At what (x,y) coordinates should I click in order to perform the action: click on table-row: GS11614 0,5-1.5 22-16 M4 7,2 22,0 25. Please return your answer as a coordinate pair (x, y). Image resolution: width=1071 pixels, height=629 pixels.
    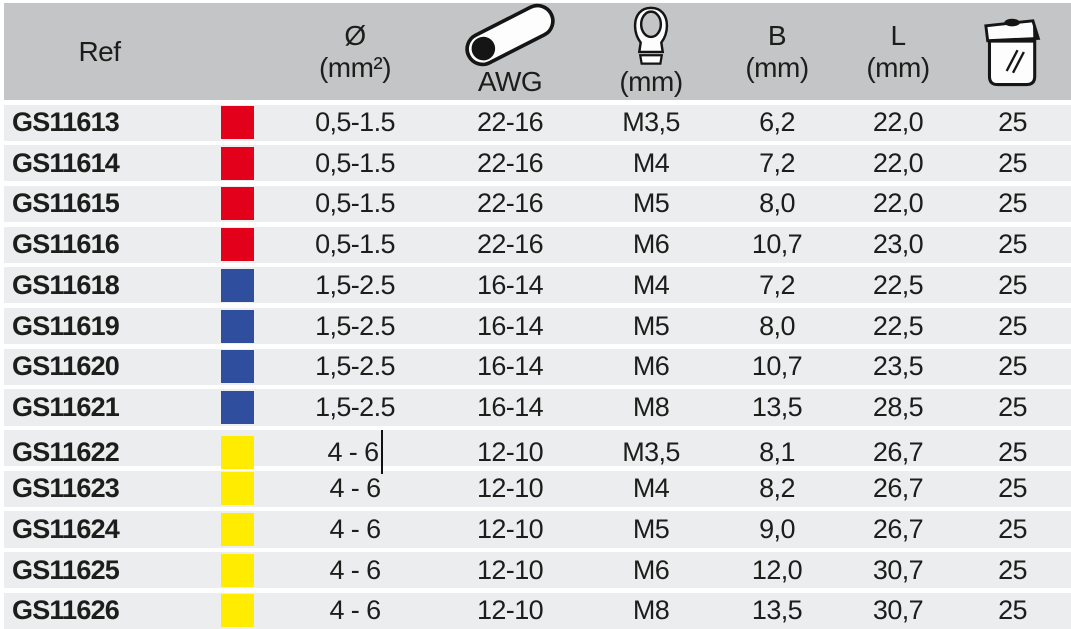
    Looking at the image, I should click on (537, 163).